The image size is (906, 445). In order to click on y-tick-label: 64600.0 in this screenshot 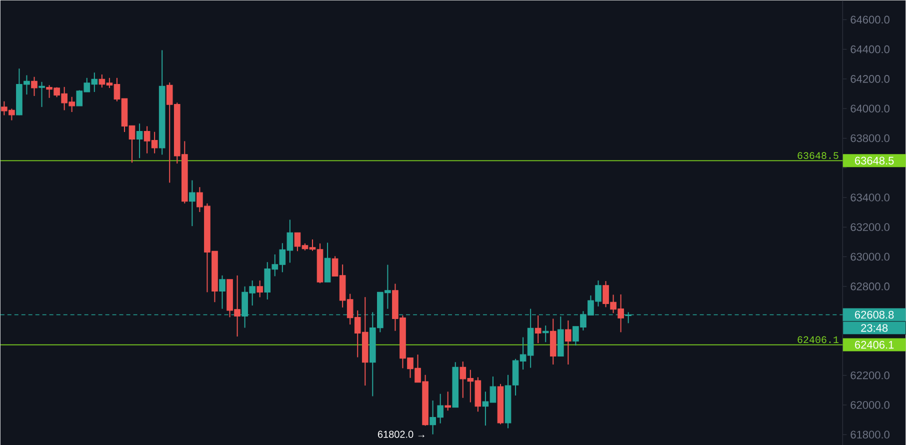, I will do `click(870, 20)`.